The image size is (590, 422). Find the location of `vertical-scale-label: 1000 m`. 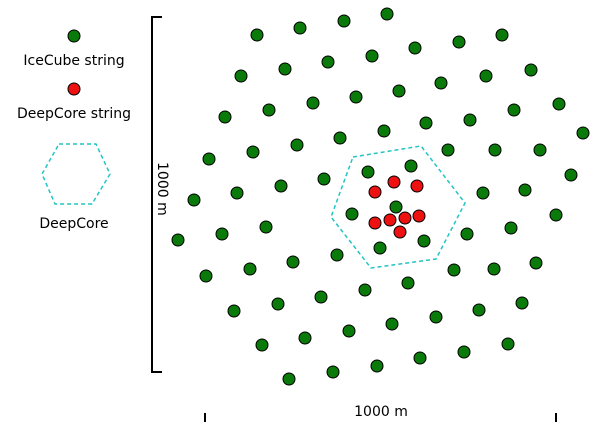

vertical-scale-label: 1000 m is located at coordinates (162, 189).